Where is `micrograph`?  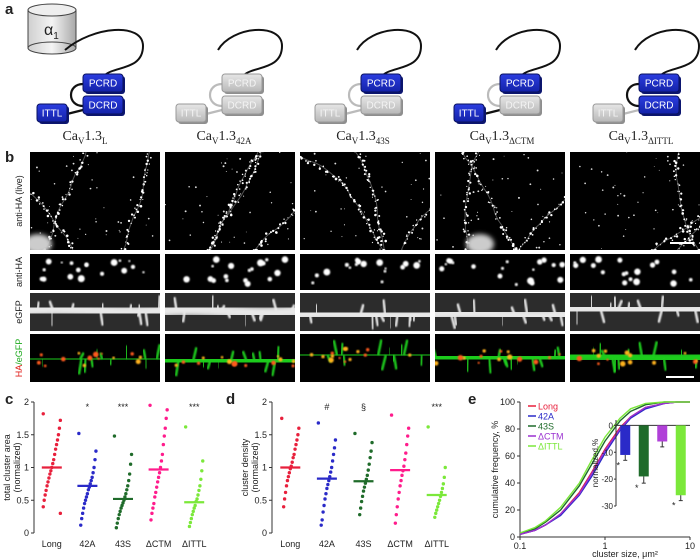 micrograph is located at coordinates (230, 272).